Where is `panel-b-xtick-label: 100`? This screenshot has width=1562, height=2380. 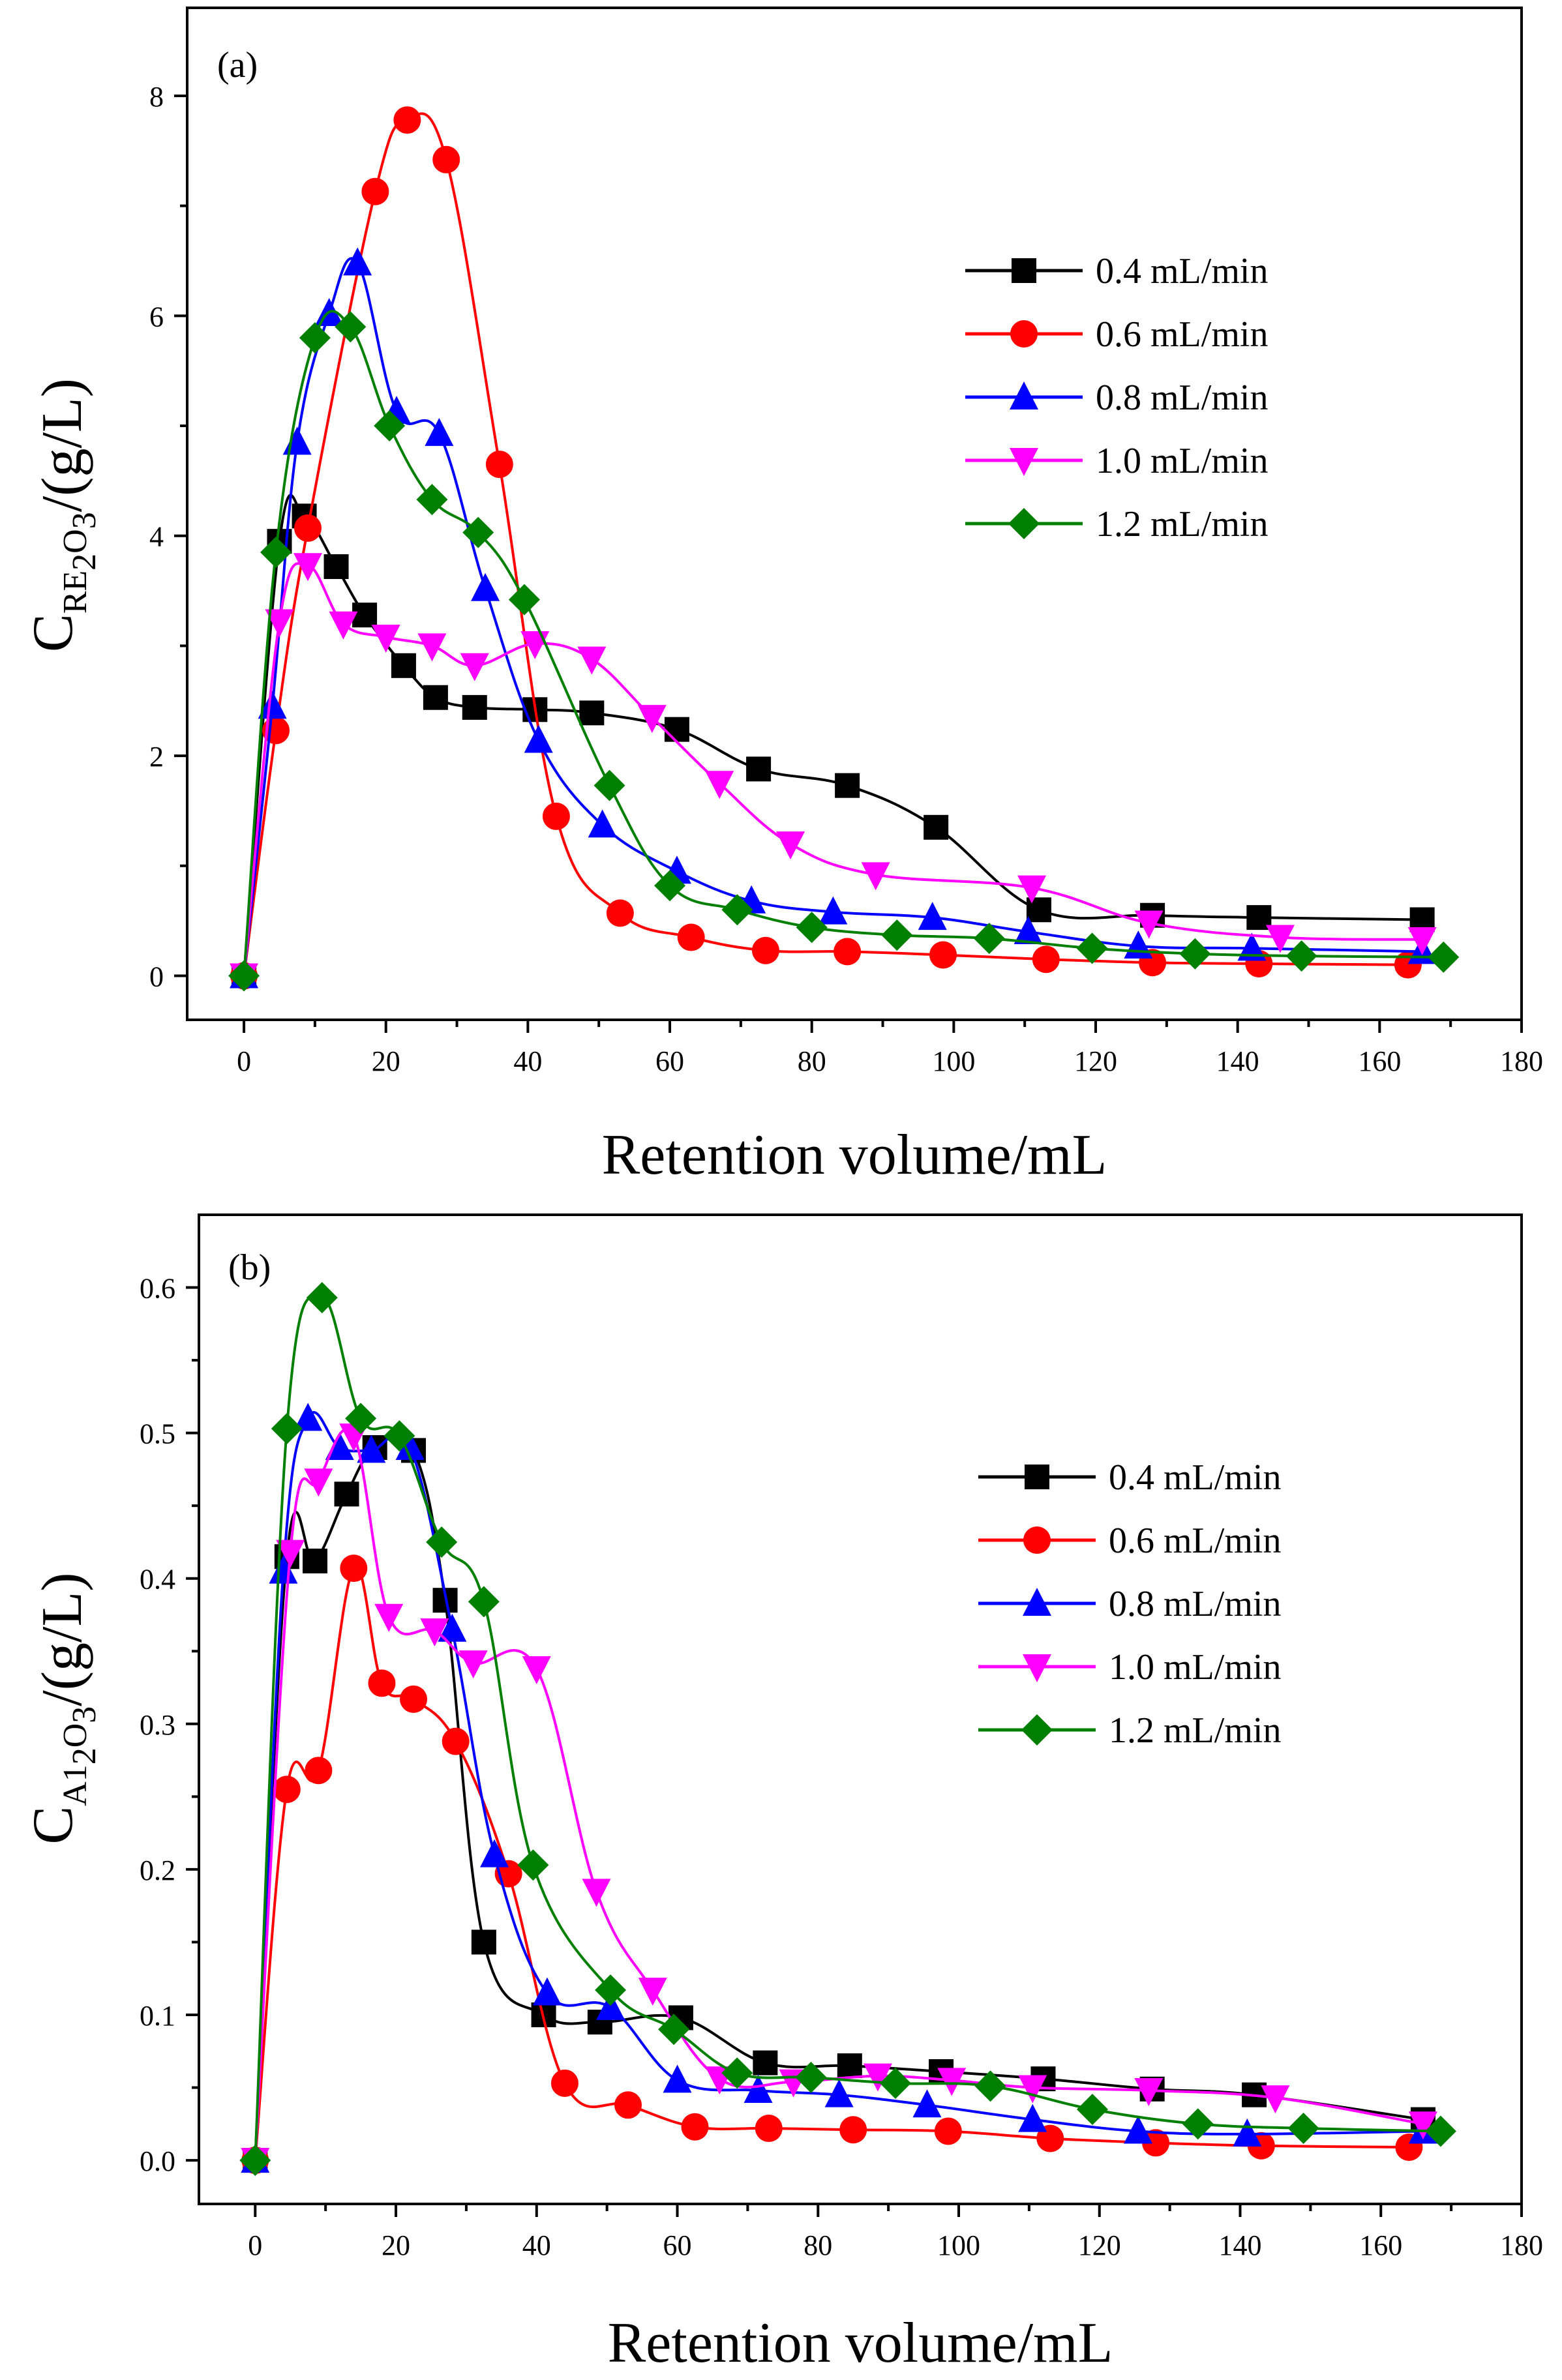 panel-b-xtick-label: 100 is located at coordinates (959, 2245).